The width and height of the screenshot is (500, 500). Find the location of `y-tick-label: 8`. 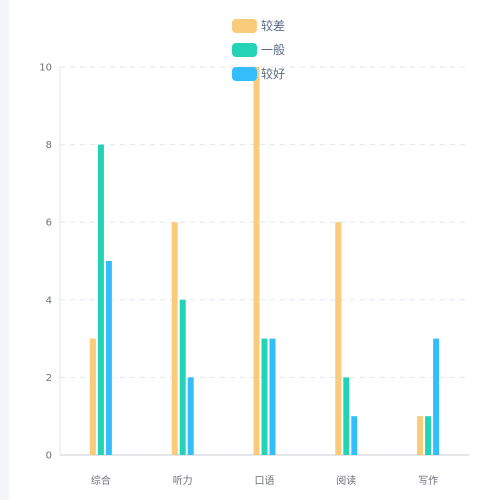

y-tick-label: 8 is located at coordinates (49, 145).